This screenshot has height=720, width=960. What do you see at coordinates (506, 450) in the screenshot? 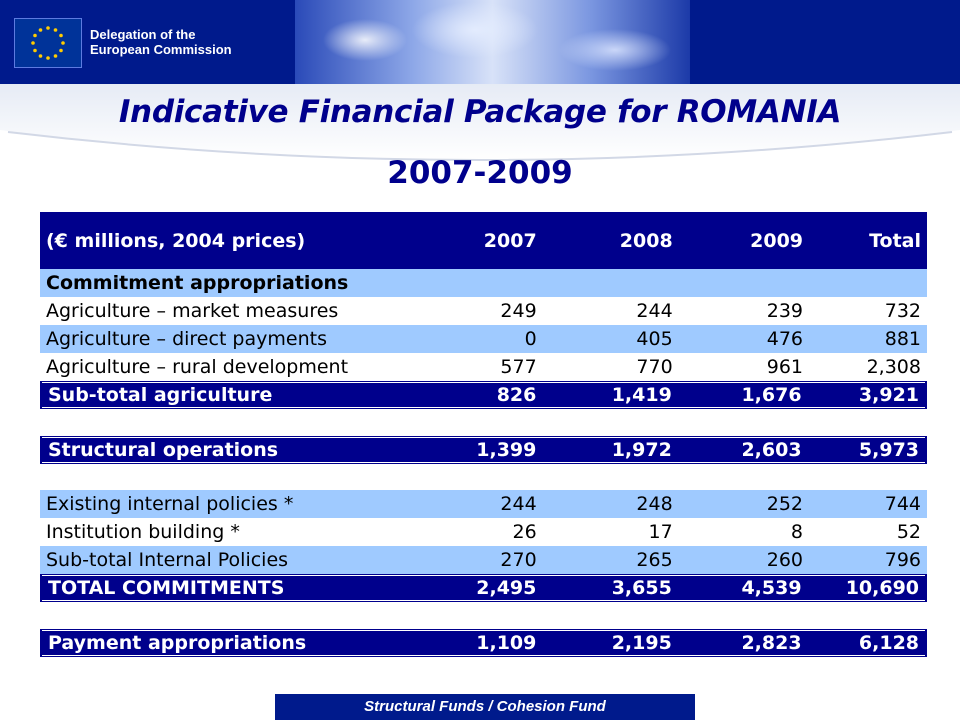
I see `cell-2007: 1,399` at bounding box center [506, 450].